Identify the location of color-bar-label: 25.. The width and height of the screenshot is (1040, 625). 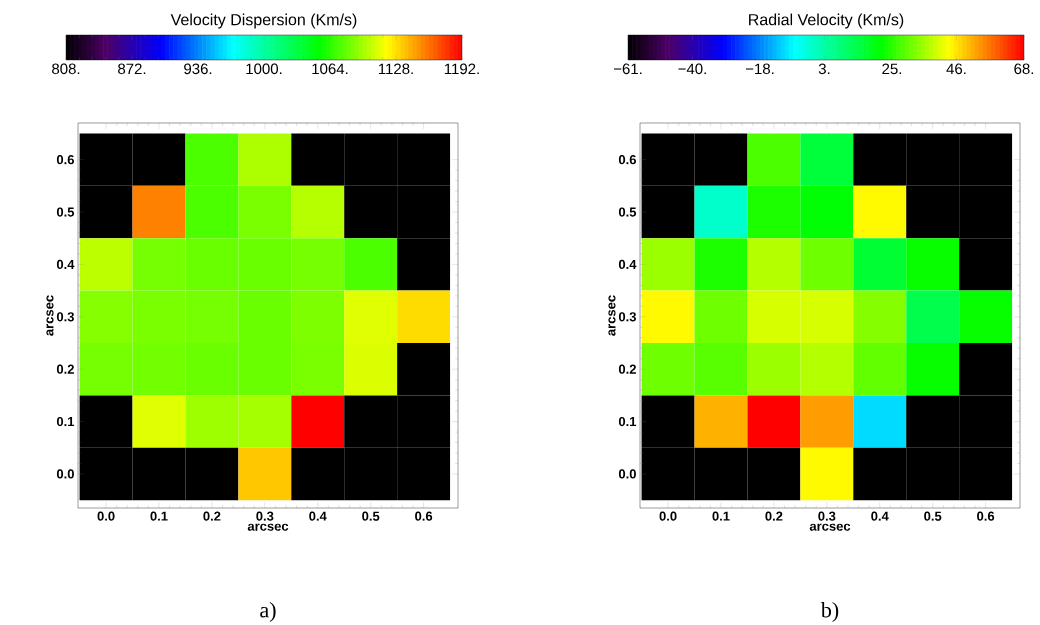
(892, 69).